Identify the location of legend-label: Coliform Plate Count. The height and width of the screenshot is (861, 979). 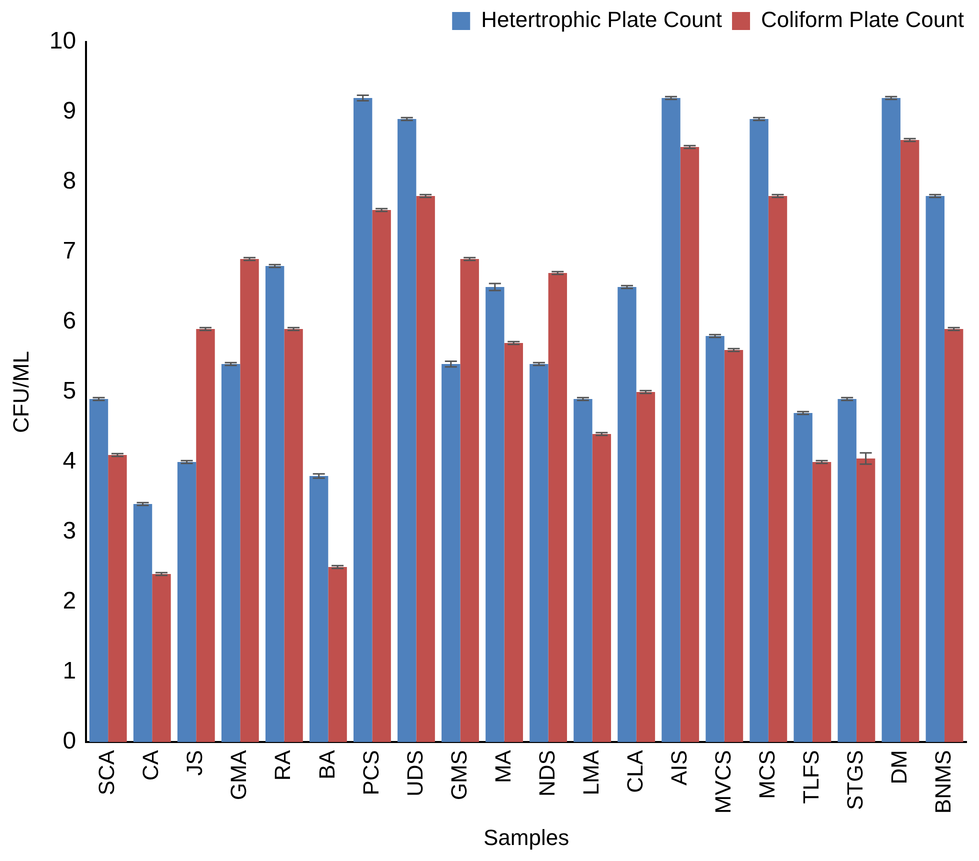
(862, 19).